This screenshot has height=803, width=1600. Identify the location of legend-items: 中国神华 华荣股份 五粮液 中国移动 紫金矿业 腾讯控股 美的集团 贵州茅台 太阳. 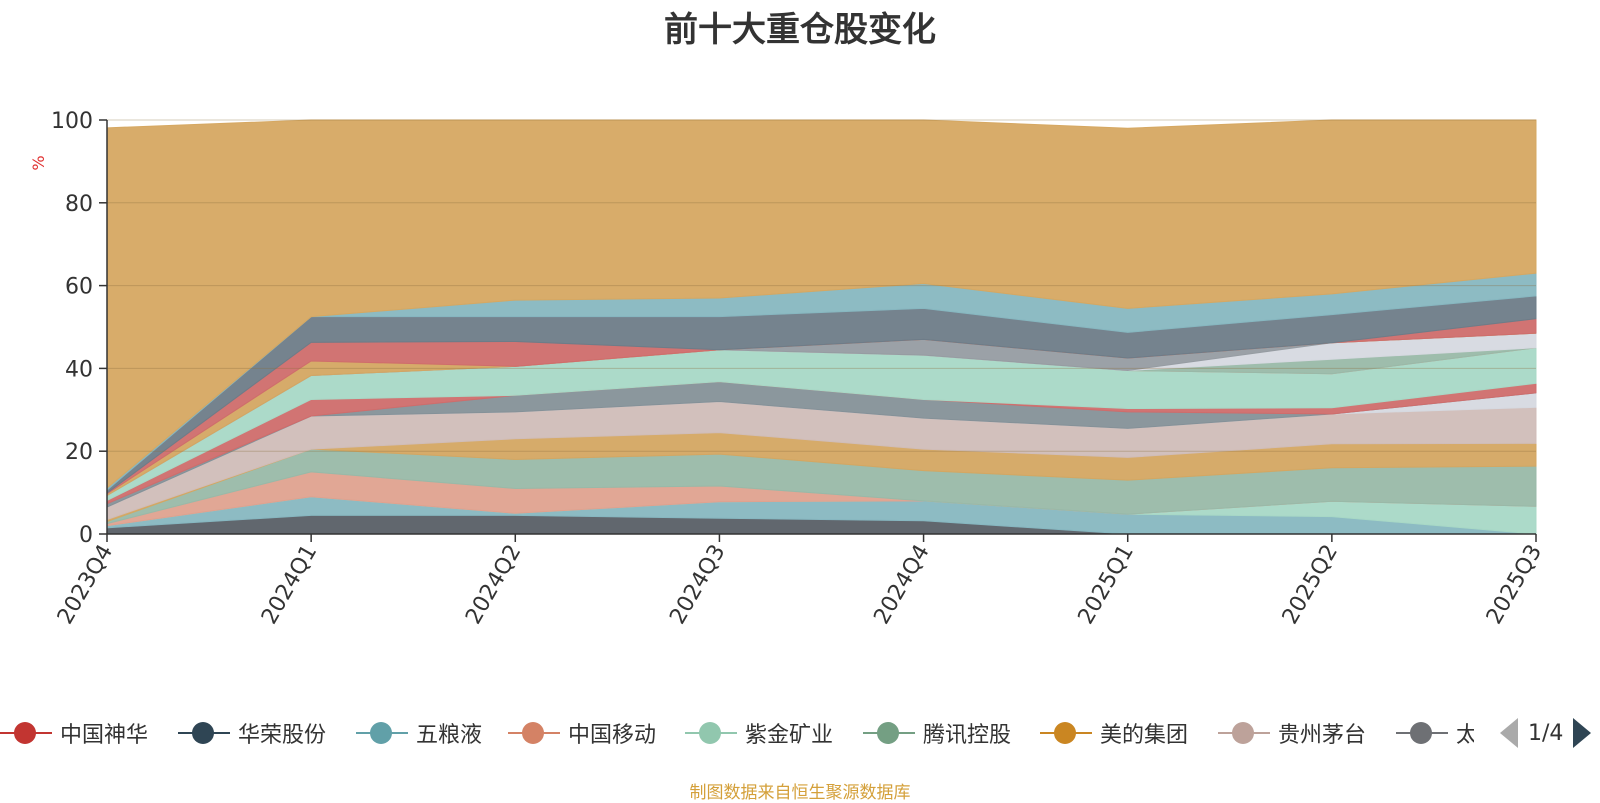
(737, 733).